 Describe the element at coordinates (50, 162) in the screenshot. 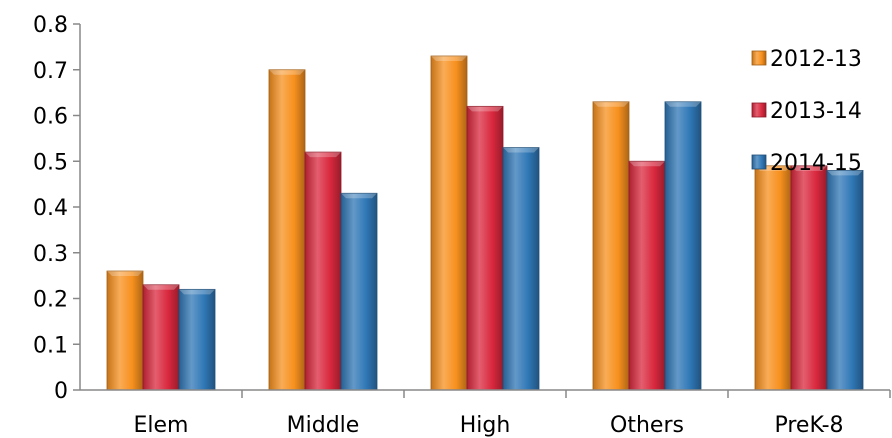

I see `y-tick-label: 0.5` at that location.